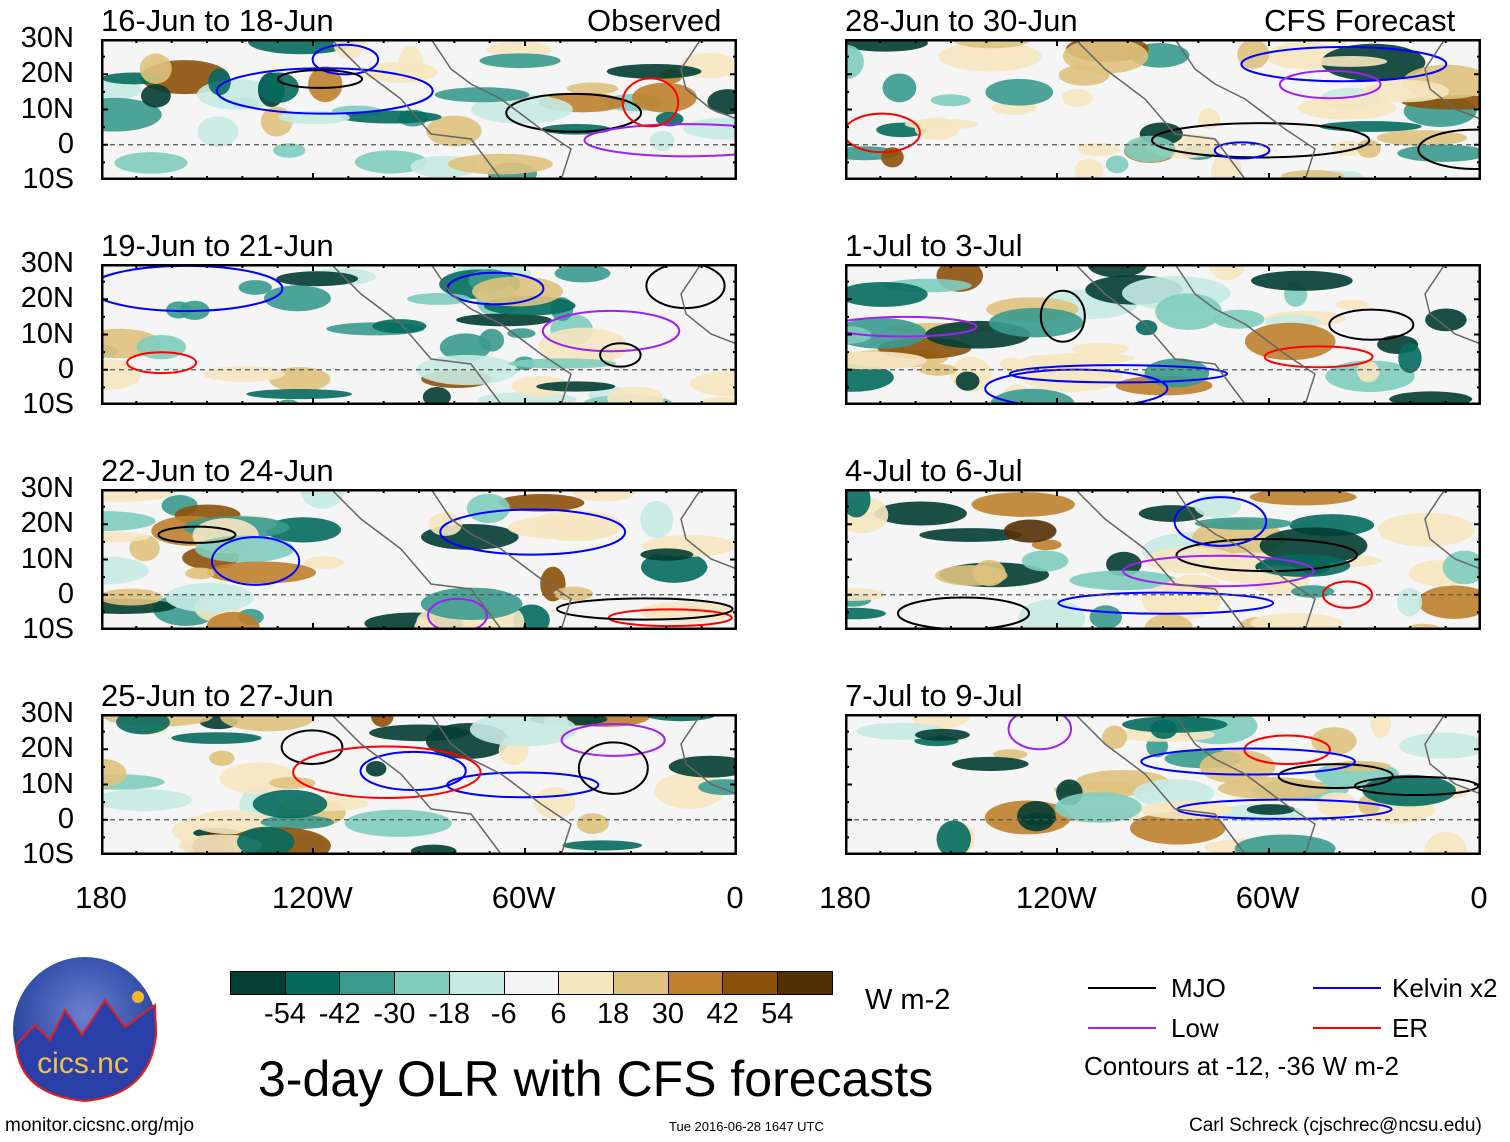 This screenshot has height=1142, width=1510. Describe the element at coordinates (217, 470) in the screenshot. I see `panel-title: 22-Jun to 24-Jun` at that location.